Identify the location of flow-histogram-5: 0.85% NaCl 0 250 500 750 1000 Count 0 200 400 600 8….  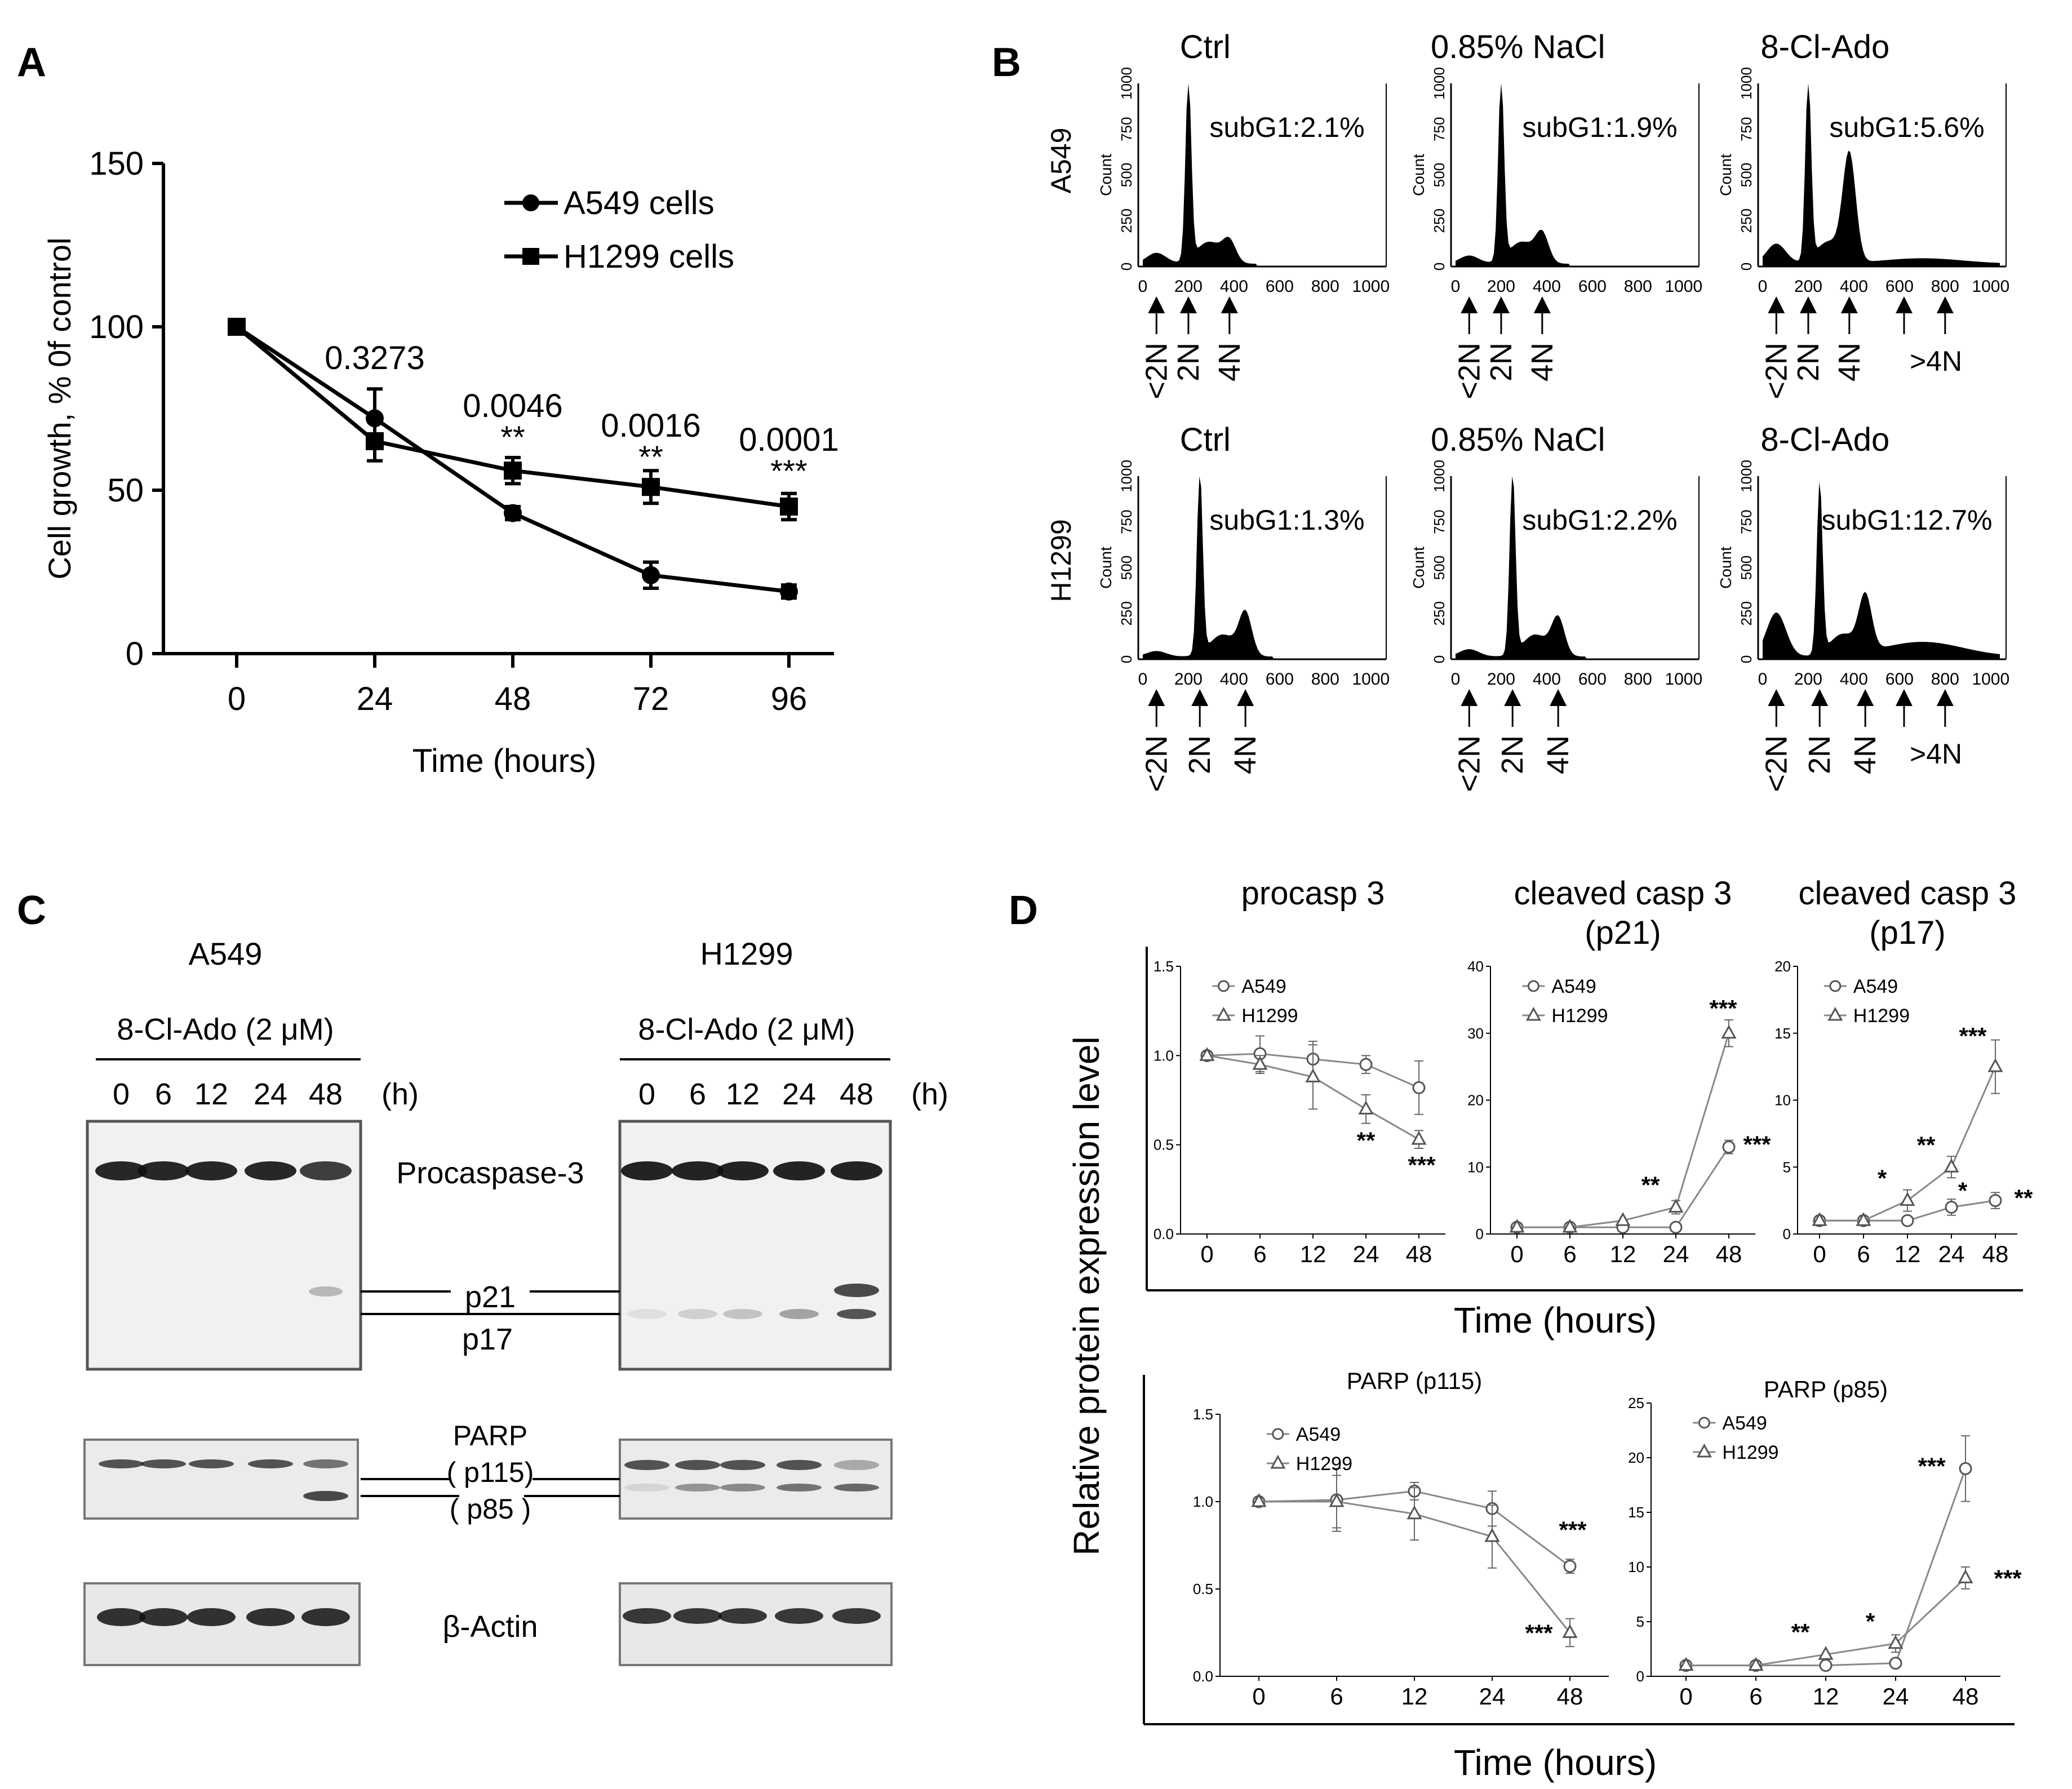
(1556, 607).